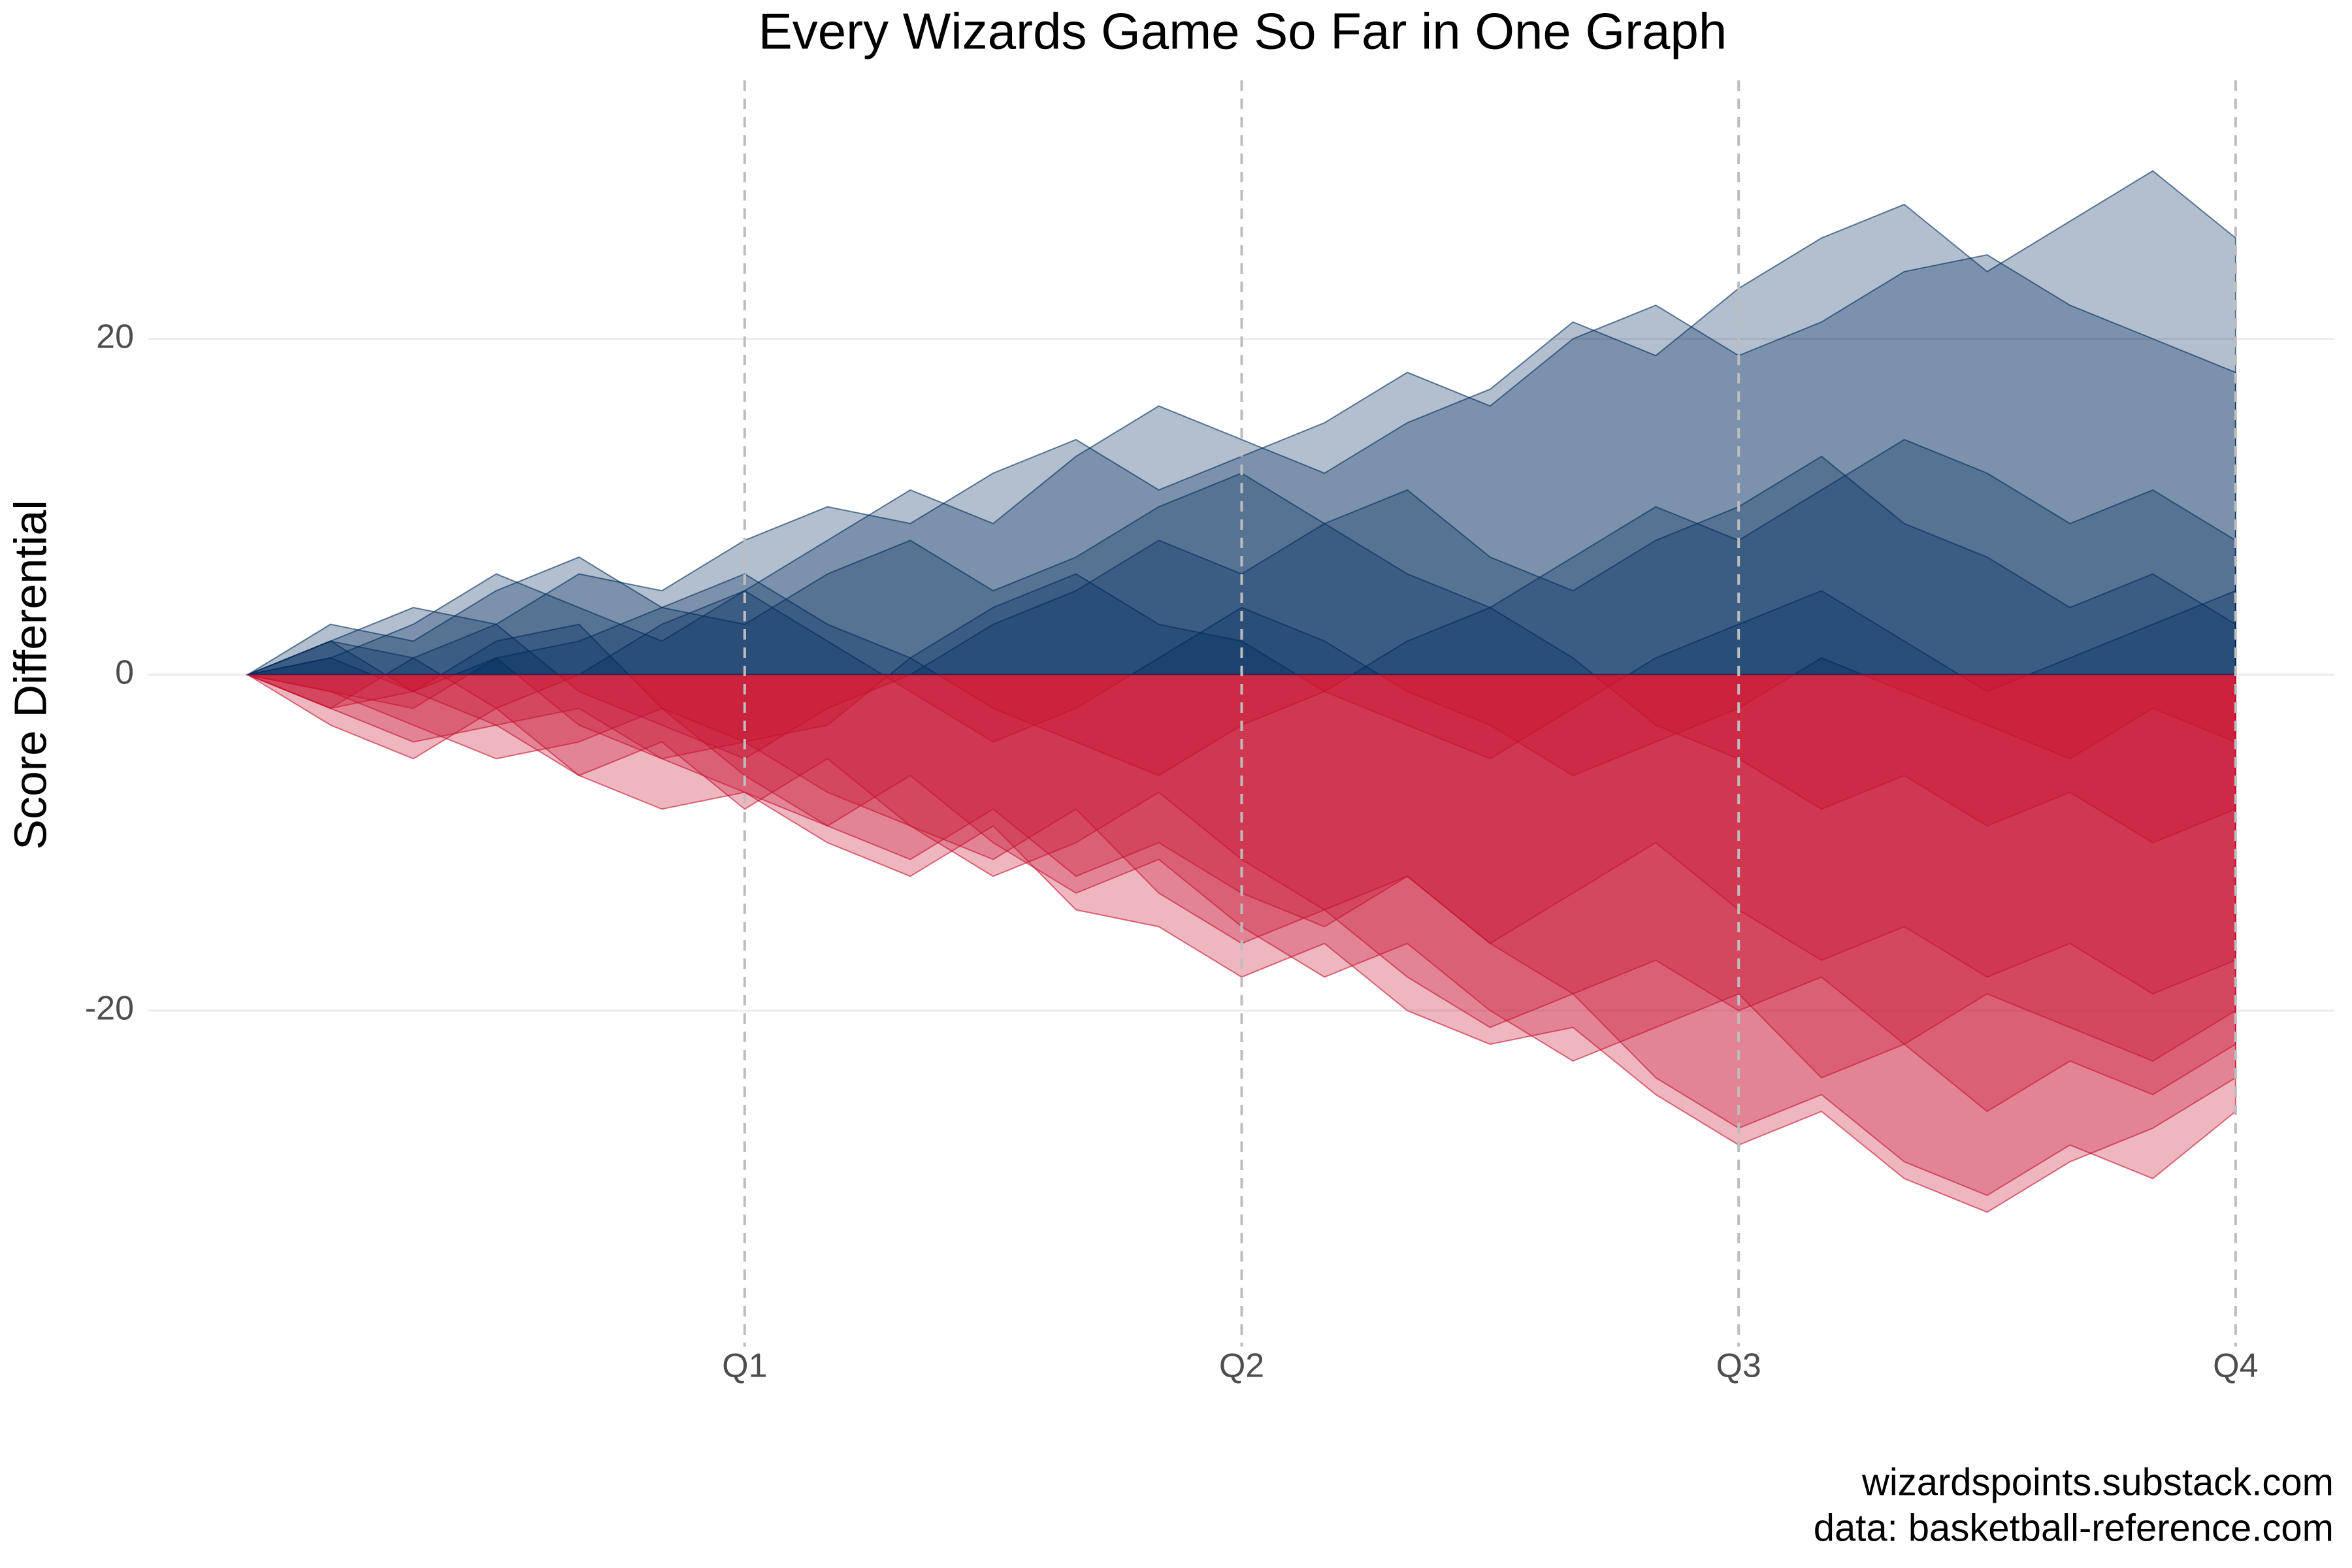 The width and height of the screenshot is (2352, 1568). Describe the element at coordinates (744, 1366) in the screenshot. I see `x-tick-label: Q1` at that location.